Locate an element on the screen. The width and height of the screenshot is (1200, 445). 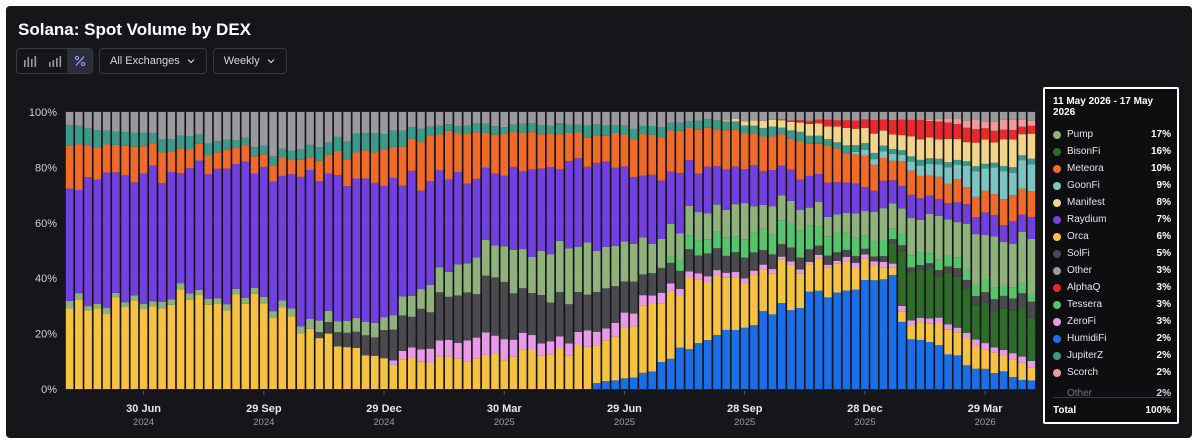
bar-chart-icon is located at coordinates (29, 61).